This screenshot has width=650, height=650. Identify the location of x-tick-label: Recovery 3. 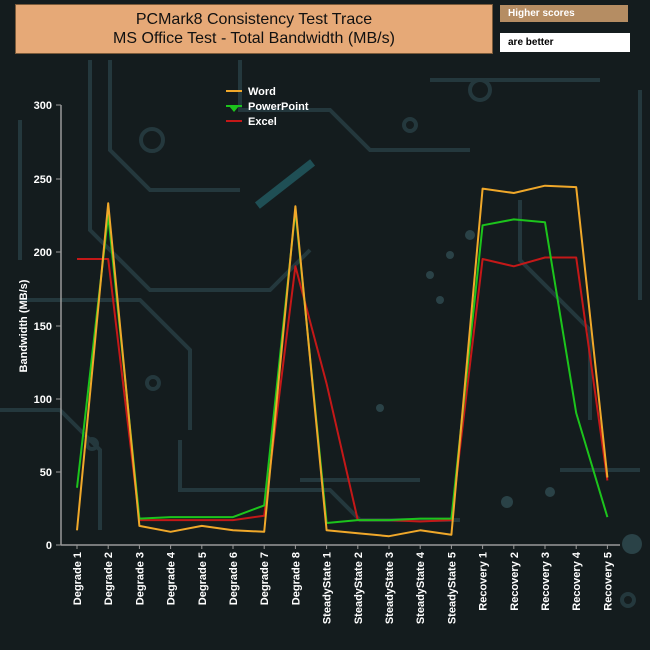
(546, 581).